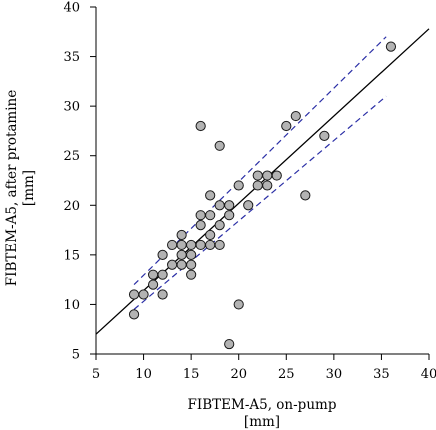  Describe the element at coordinates (71, 305) in the screenshot. I see `y-tick-label: 10` at that location.